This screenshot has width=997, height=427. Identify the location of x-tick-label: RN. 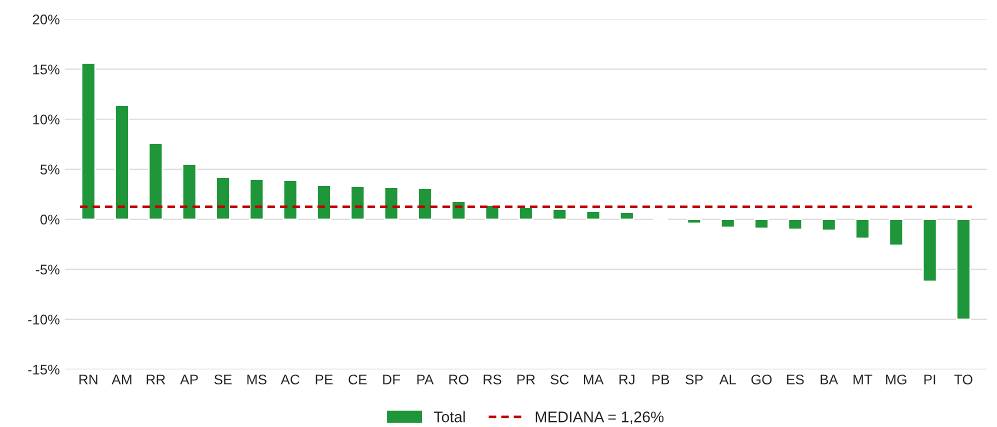
(88, 379).